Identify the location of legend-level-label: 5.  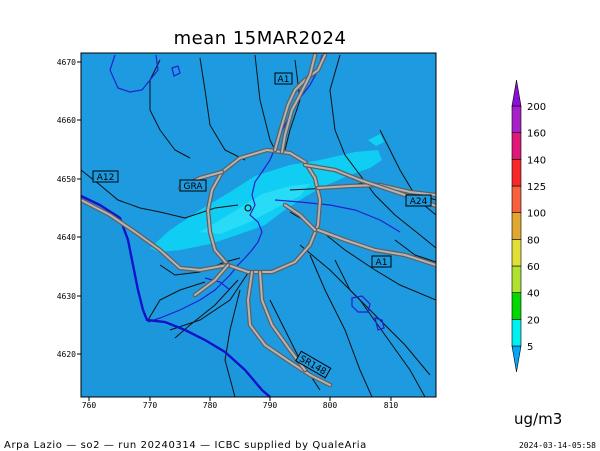
(530, 347).